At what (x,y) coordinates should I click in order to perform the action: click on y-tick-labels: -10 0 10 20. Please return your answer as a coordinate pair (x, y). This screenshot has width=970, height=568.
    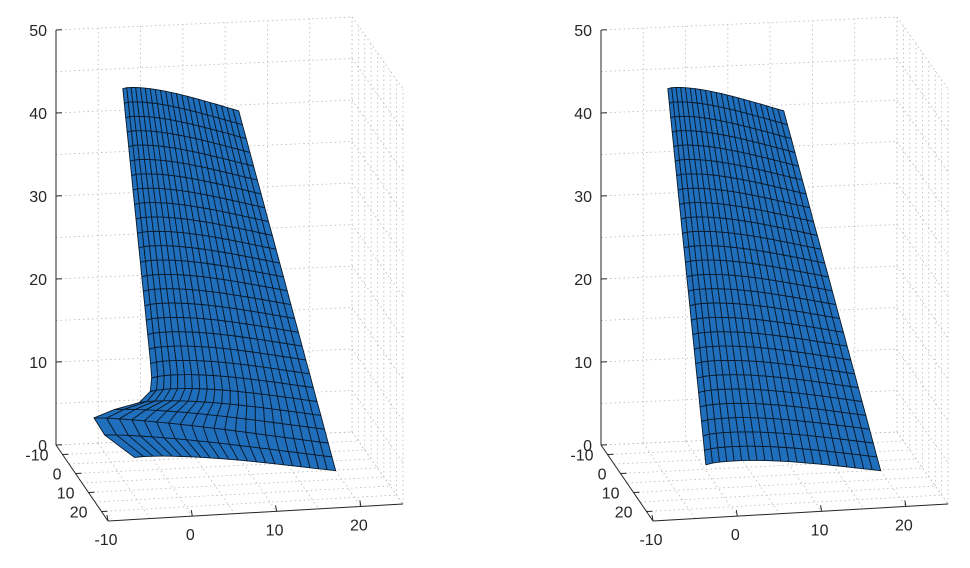
    Looking at the image, I should click on (56, 485).